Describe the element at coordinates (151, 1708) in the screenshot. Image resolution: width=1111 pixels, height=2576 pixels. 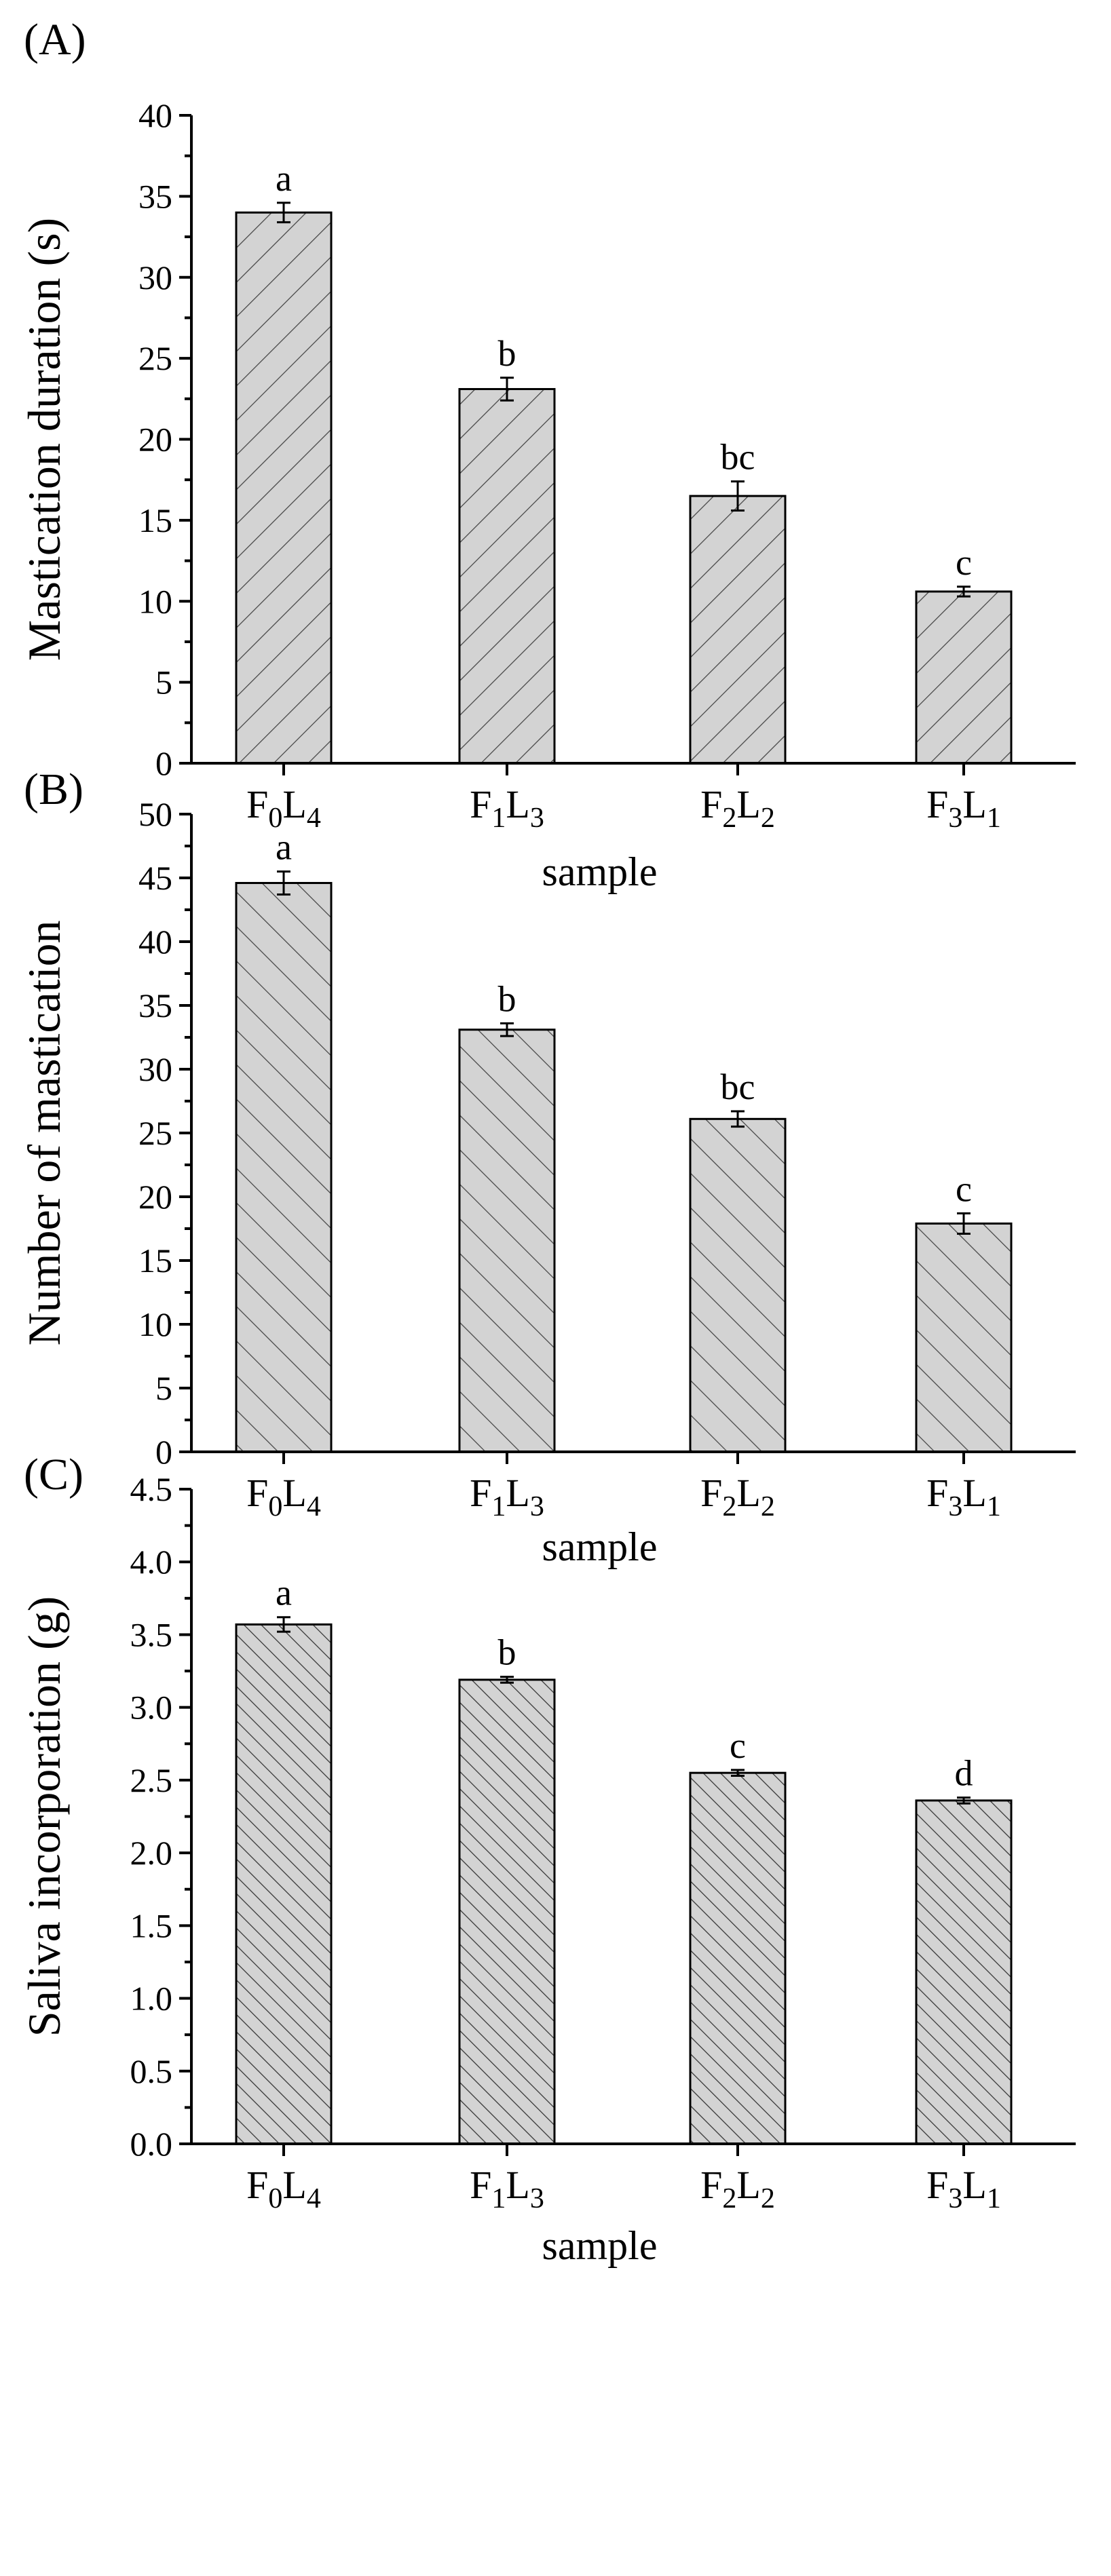
I see `y-tick-label: 3.0` at that location.